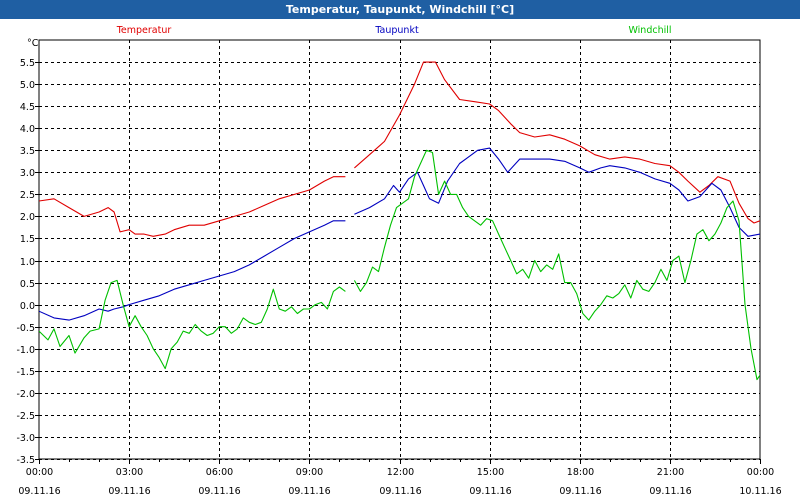  Describe the element at coordinates (670, 472) in the screenshot. I see `x-tick-time: 21:00` at that location.